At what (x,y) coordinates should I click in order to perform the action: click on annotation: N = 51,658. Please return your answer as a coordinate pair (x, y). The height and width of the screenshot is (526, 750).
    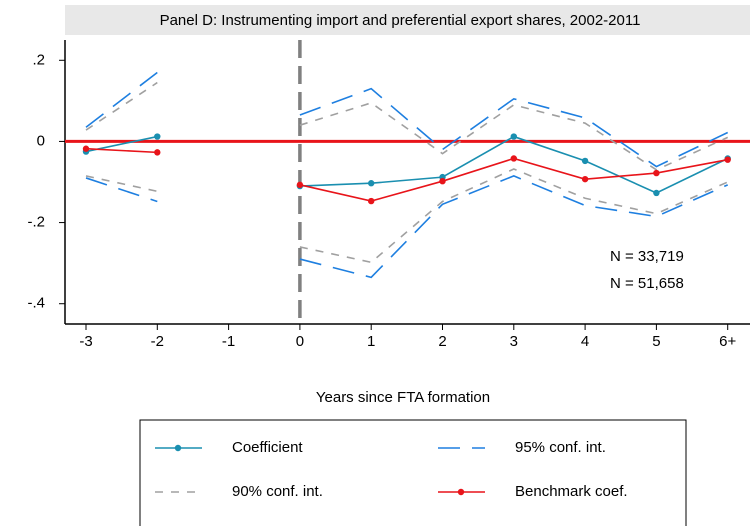
    Looking at the image, I should click on (647, 283).